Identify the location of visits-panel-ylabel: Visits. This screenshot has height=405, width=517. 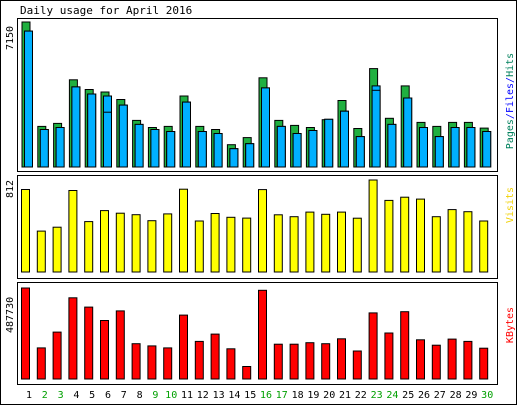
(510, 205).